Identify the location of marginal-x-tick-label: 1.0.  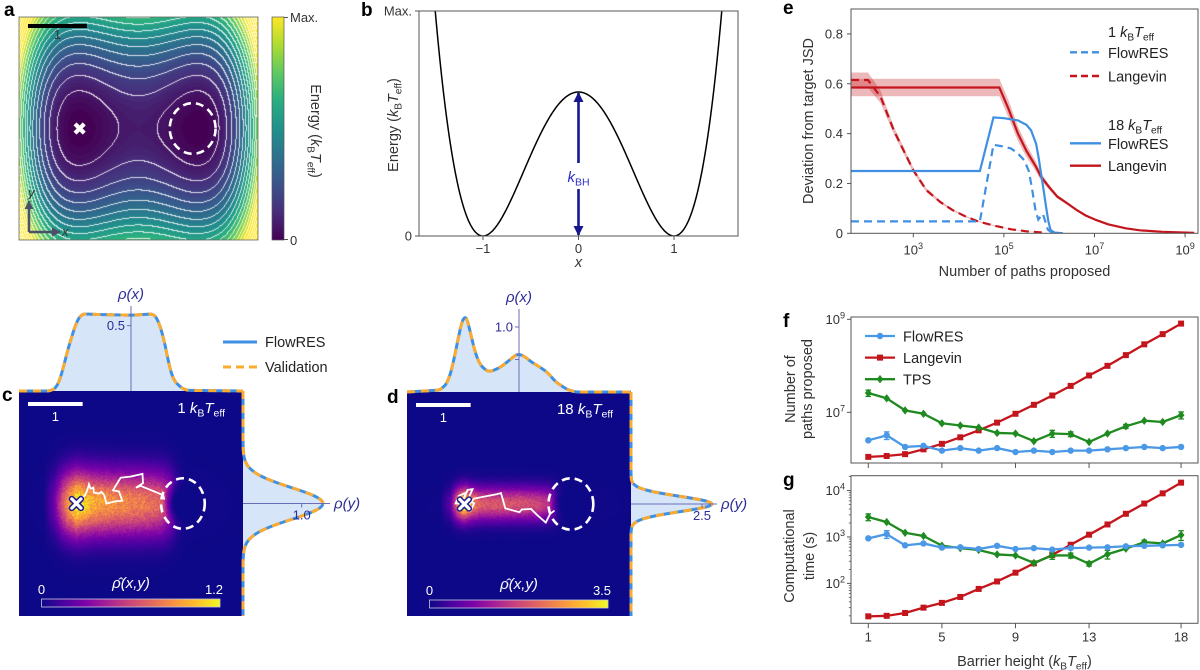
(504, 327).